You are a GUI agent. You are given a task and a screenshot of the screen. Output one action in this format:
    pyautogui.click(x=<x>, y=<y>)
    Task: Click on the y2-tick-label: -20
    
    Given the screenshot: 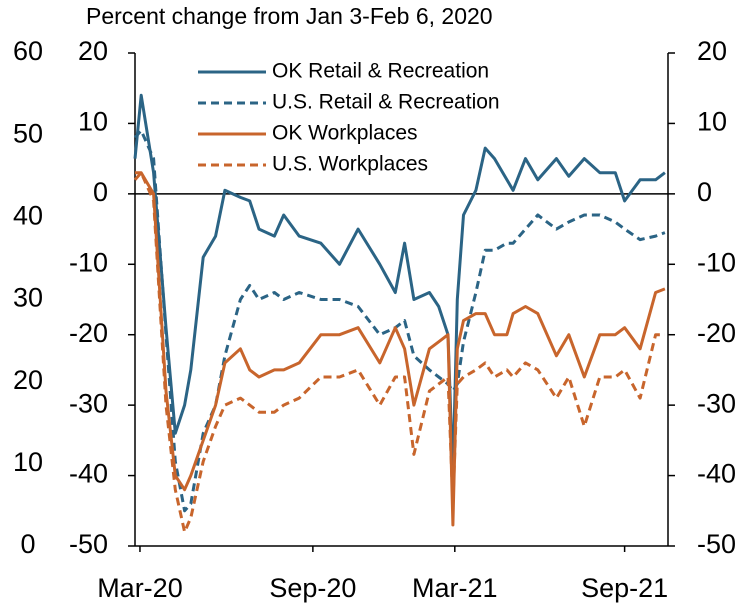 What is the action you would take?
    pyautogui.click(x=716, y=333)
    